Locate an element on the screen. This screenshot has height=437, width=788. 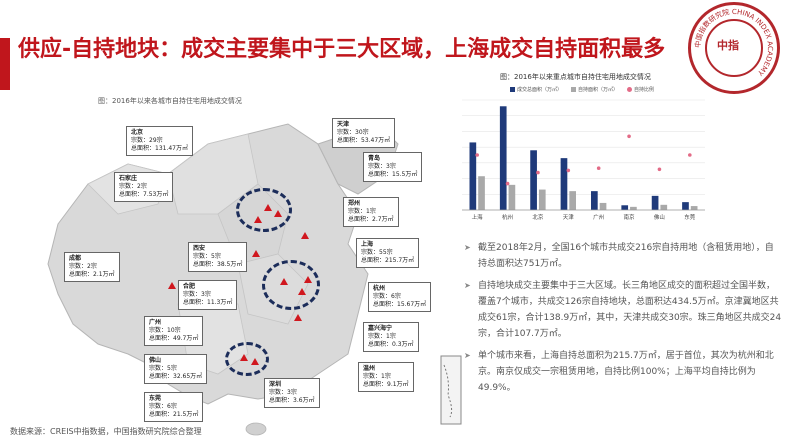
callout-city: 天津 is located at coordinates (343, 124).